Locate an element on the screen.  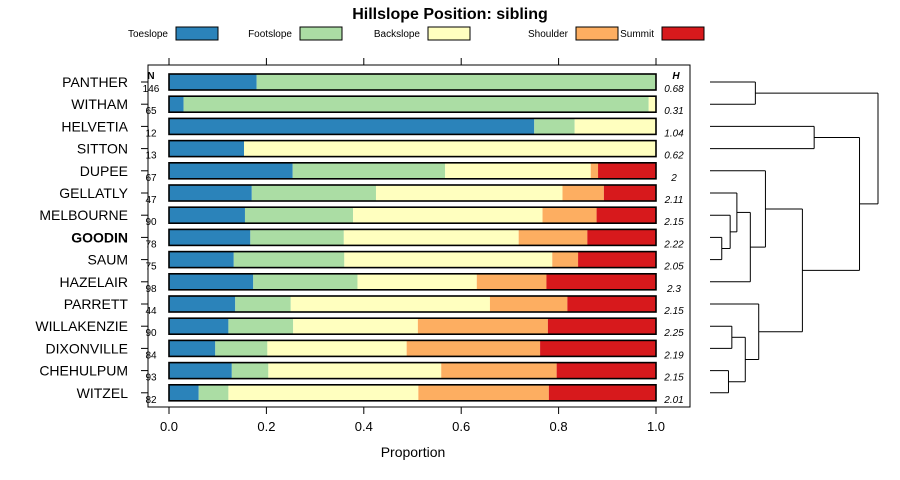
bar-helvetia-toeslope is located at coordinates (352, 126).